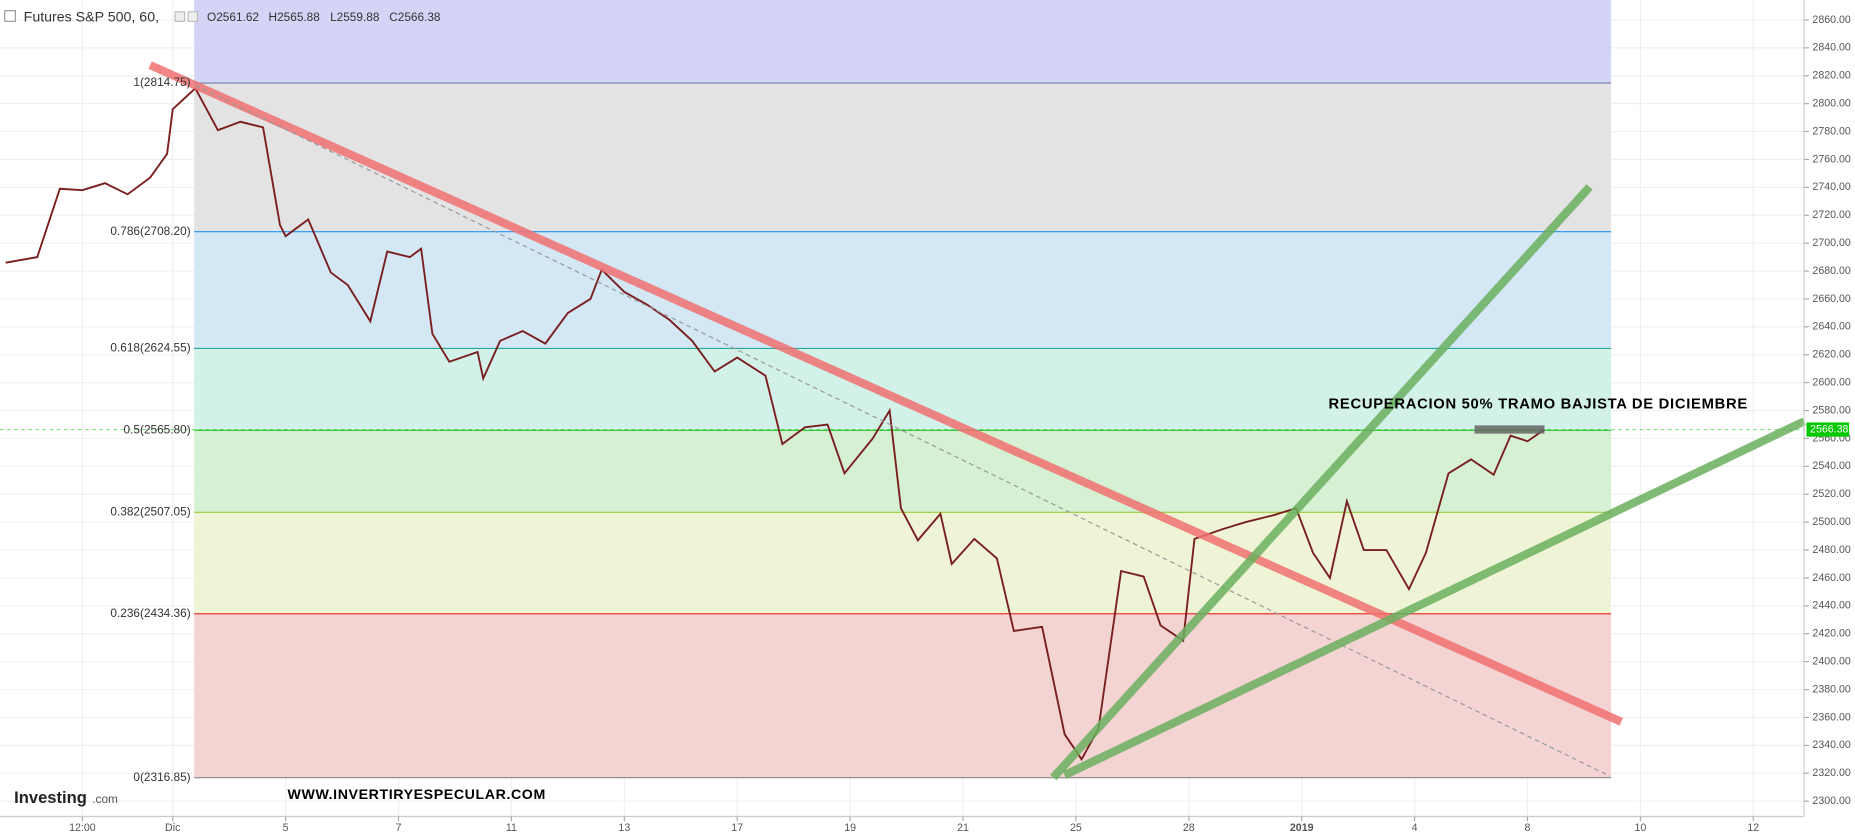 Image resolution: width=1855 pixels, height=839 pixels. I want to click on y-tick-label: 2400.00, so click(1831, 661).